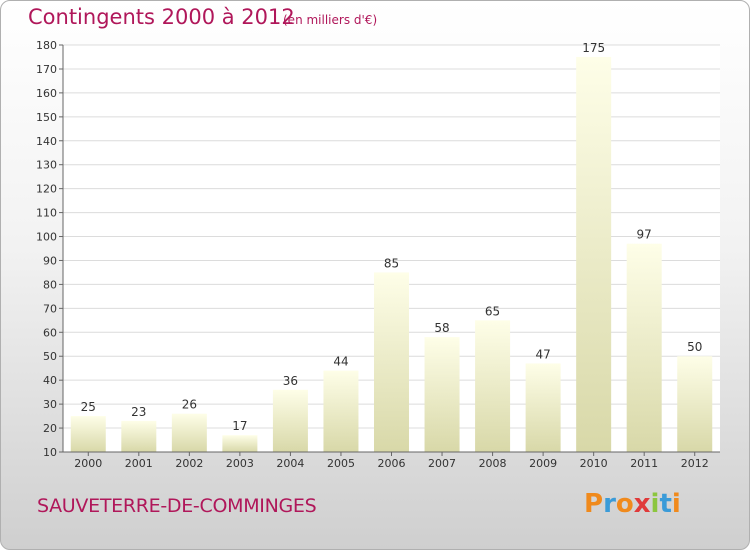  What do you see at coordinates (189, 405) in the screenshot?
I see `data-label-2002: 26` at bounding box center [189, 405].